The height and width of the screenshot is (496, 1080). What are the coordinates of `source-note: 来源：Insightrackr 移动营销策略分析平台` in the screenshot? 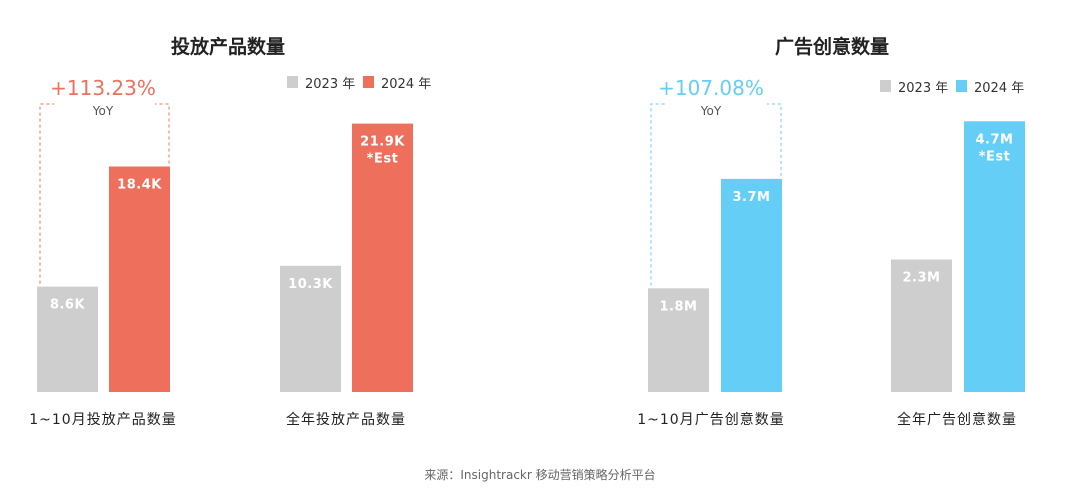 It's located at (539, 474).